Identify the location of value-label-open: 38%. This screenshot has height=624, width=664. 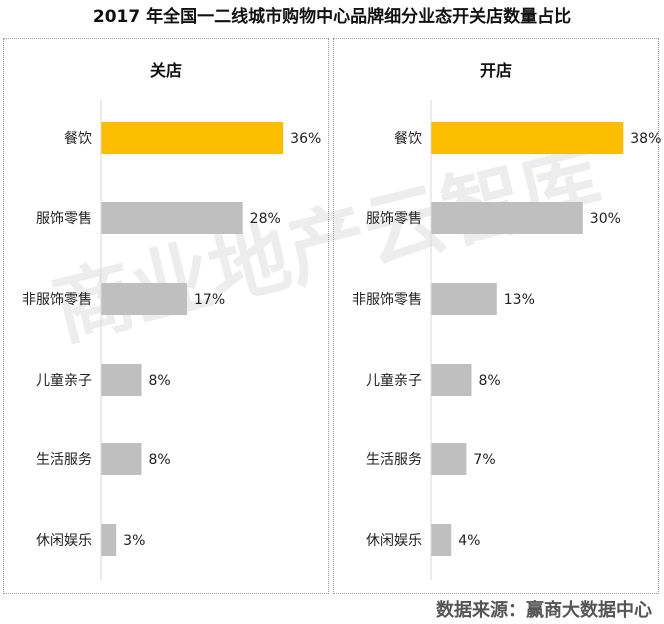
(645, 139).